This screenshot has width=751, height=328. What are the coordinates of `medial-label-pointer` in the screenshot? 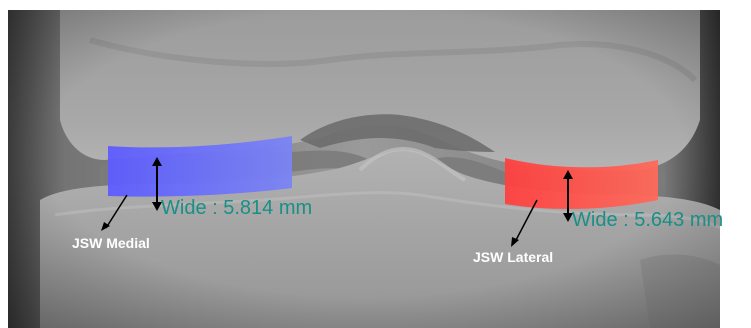 It's located at (114, 212).